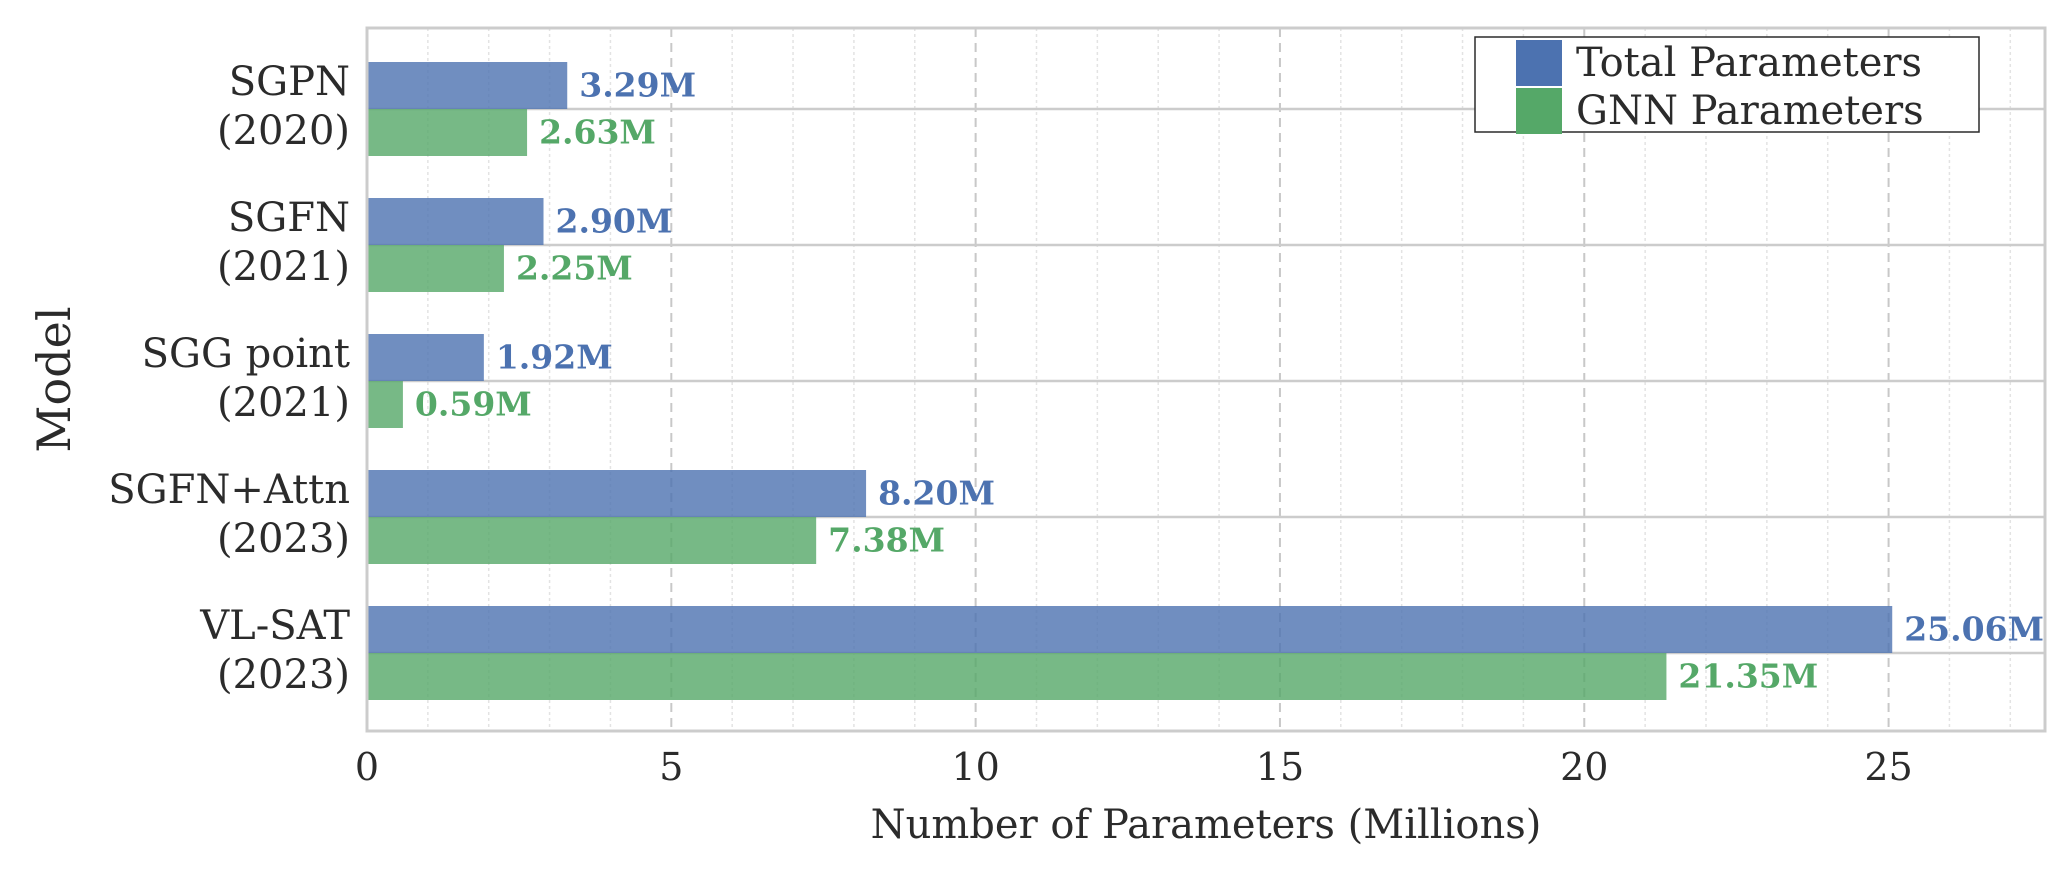  I want to click on x-axis-title: Number of Parameters (Millions), so click(1206, 825).